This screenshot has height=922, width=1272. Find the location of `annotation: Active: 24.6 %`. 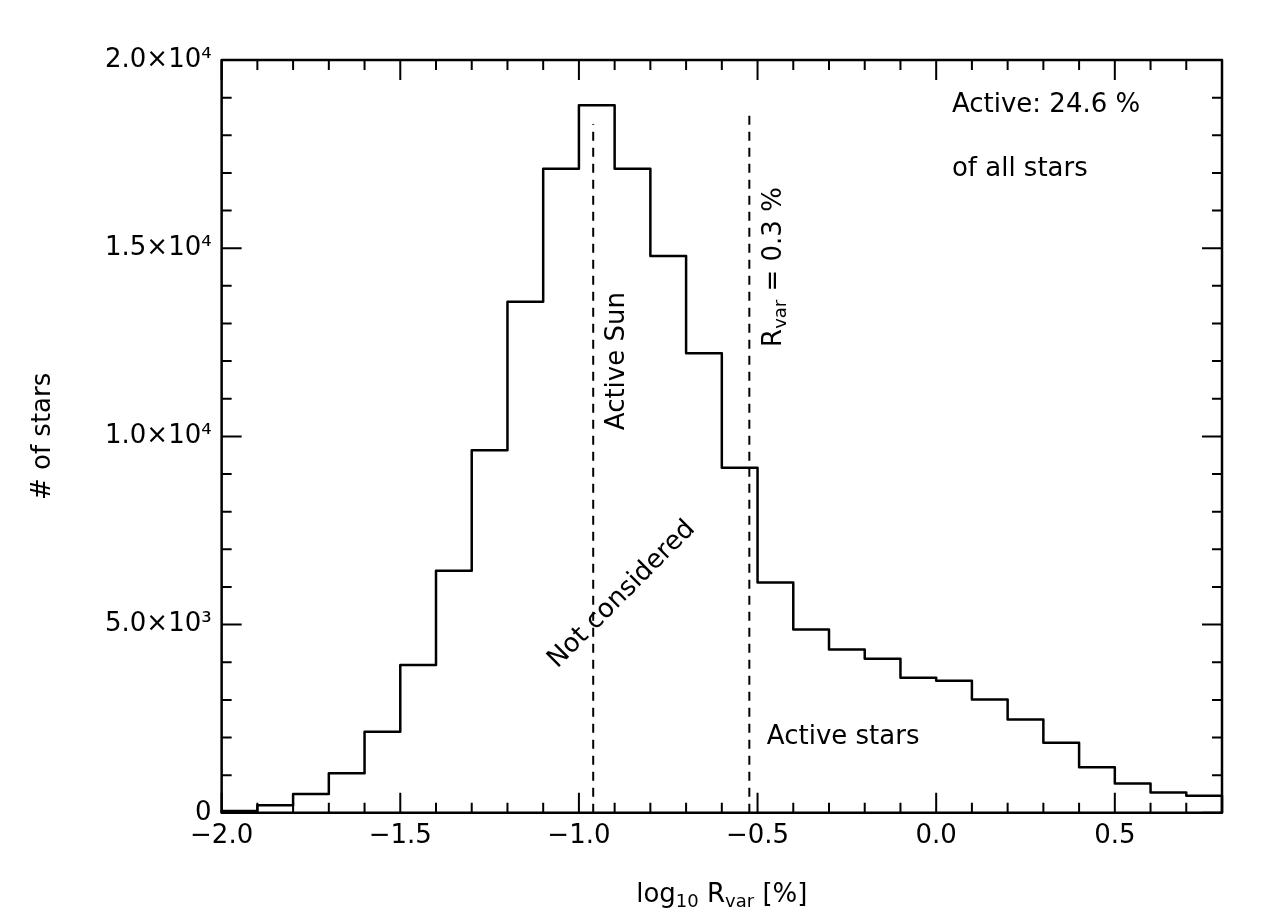

annotation: Active: 24.6 % is located at coordinates (1046, 102).